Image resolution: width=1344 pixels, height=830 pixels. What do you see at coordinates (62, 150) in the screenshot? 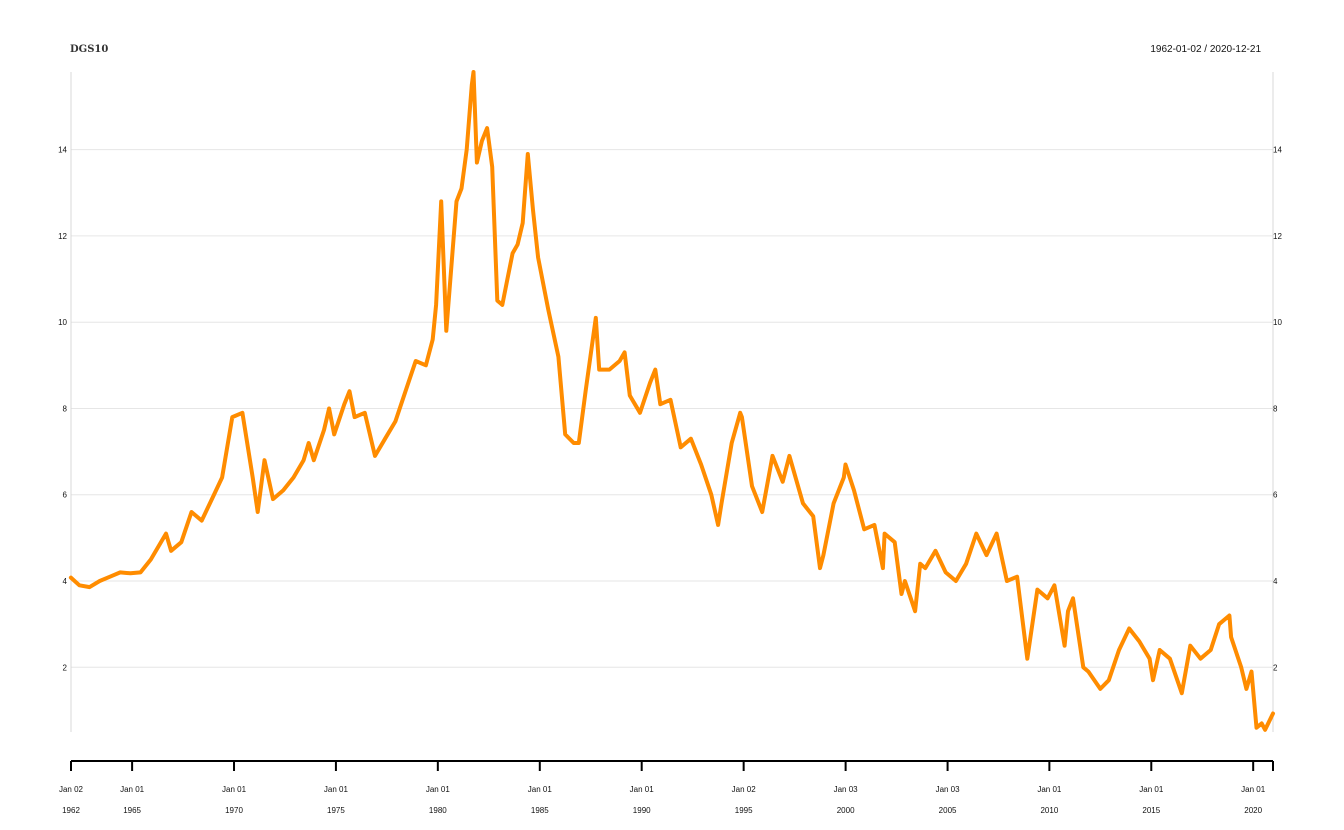
I see `y-tick-label-left: 14` at bounding box center [62, 150].